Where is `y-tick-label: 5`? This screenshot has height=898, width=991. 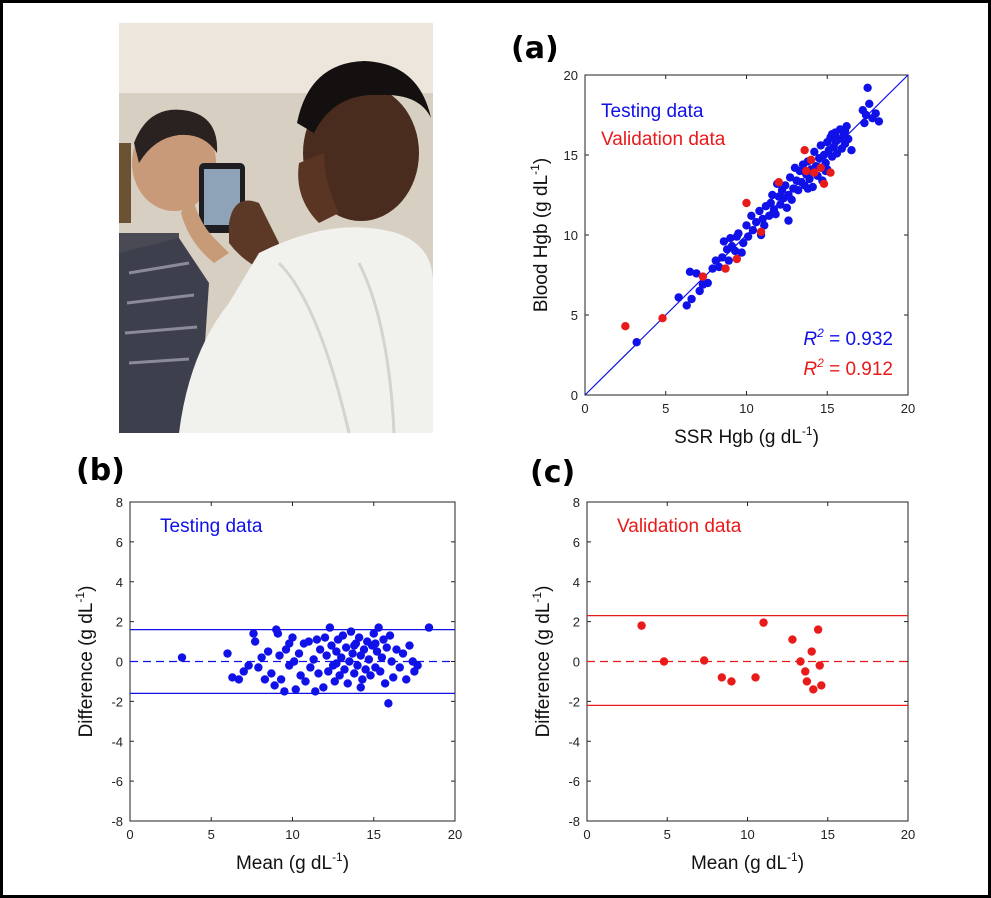 y-tick-label: 5 is located at coordinates (574, 315).